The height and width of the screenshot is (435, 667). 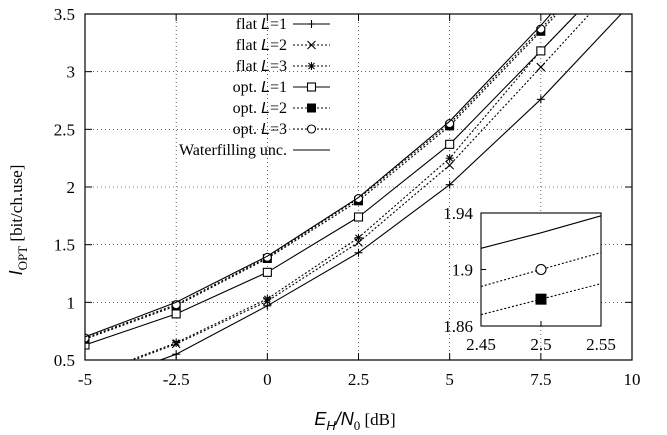 What do you see at coordinates (71, 72) in the screenshot?
I see `y-tick-label: 3` at bounding box center [71, 72].